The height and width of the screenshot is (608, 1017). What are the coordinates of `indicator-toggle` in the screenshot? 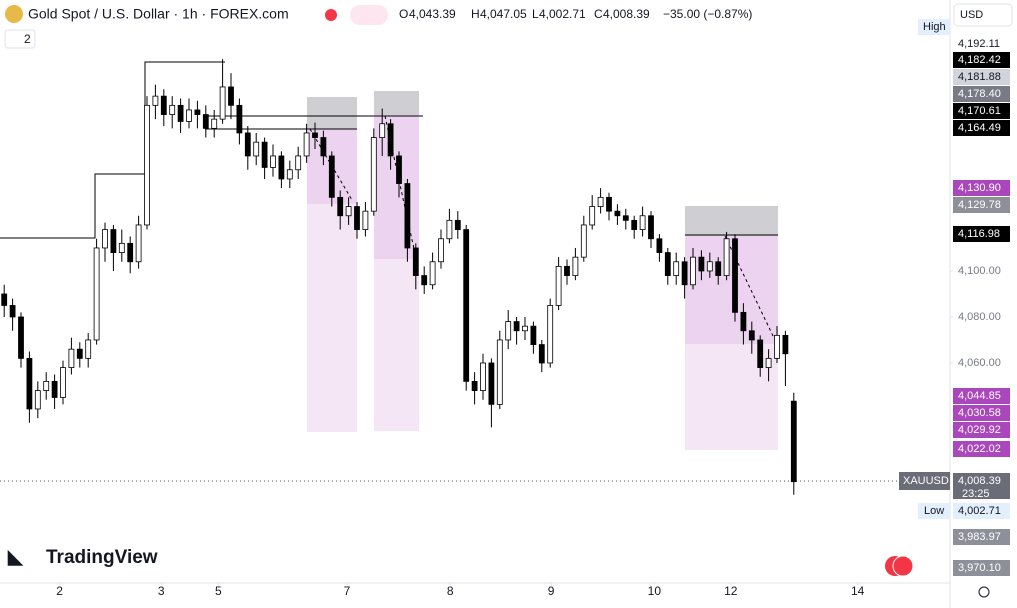 It's located at (369, 15).